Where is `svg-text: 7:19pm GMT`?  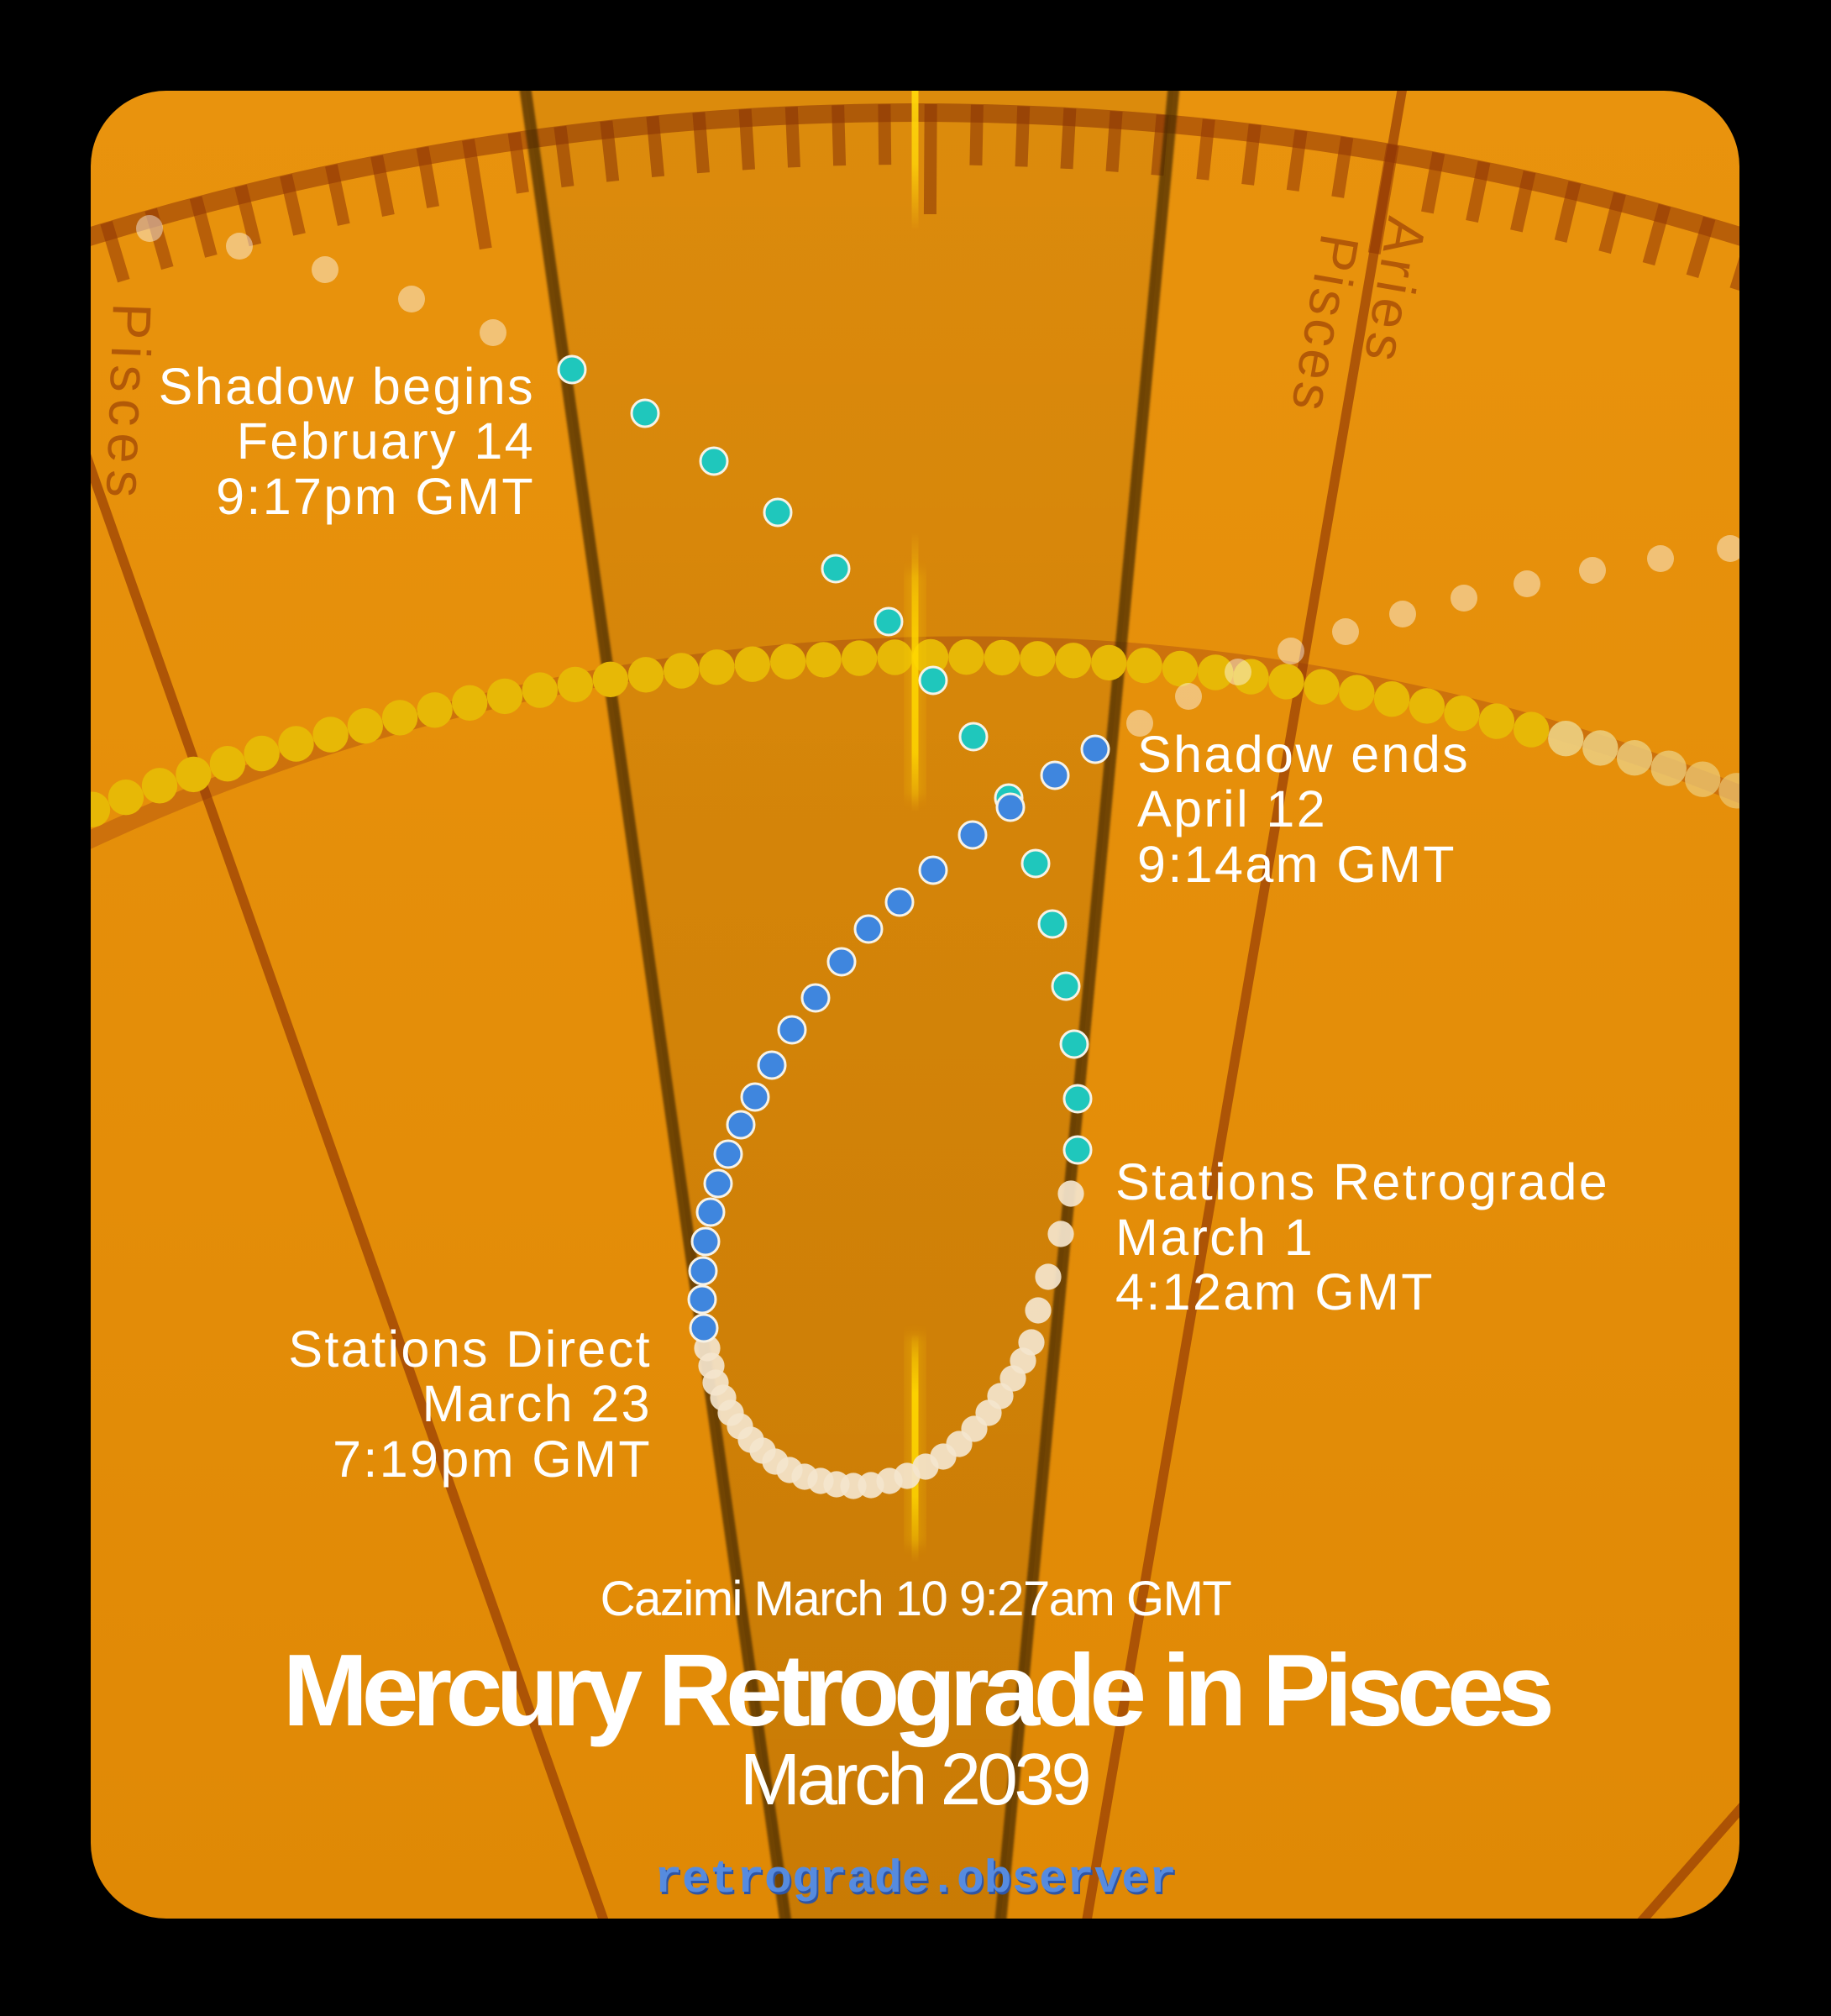 svg-text: 7:19pm GMT is located at coordinates (492, 1459).